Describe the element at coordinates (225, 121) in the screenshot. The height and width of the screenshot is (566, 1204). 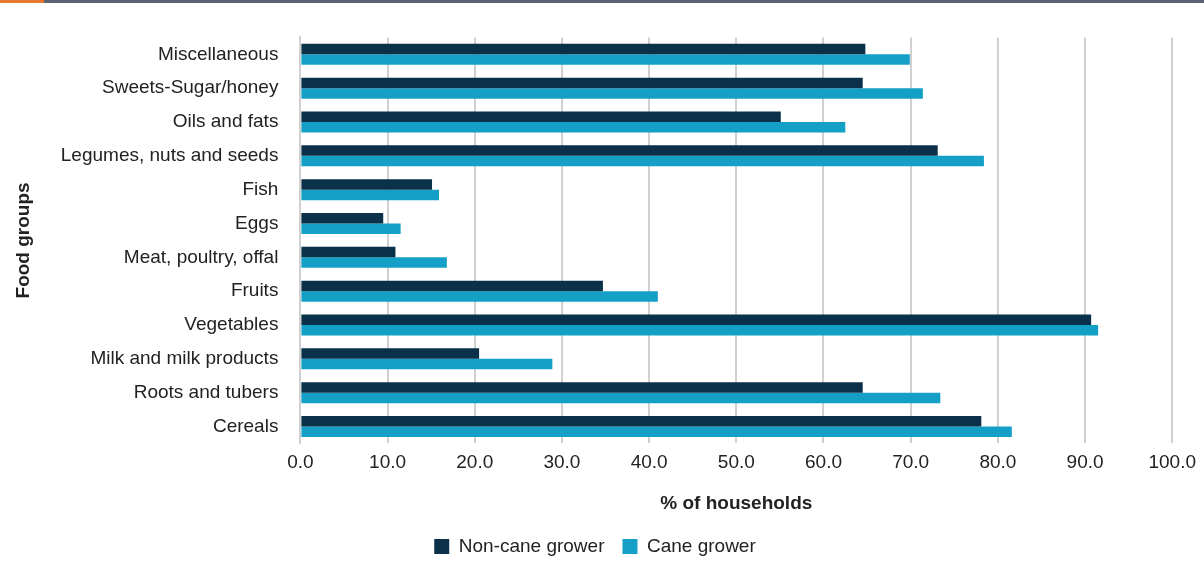
I see `y-tick-label: Oils and fats` at that location.